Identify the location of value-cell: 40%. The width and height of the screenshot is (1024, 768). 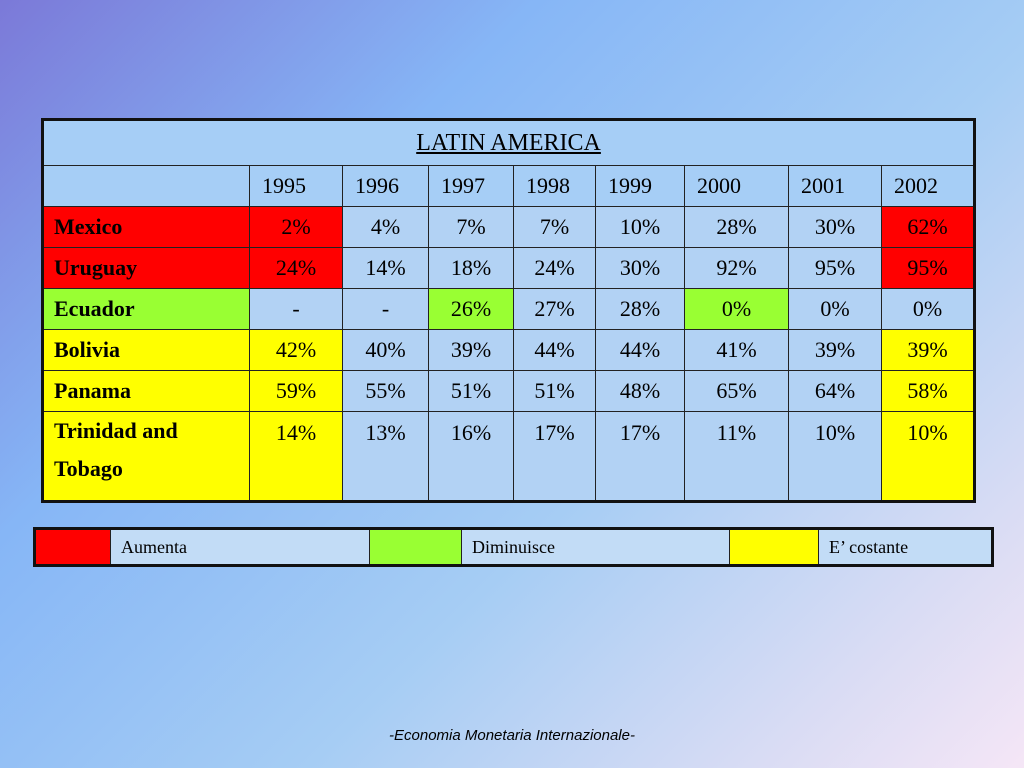
(385, 350).